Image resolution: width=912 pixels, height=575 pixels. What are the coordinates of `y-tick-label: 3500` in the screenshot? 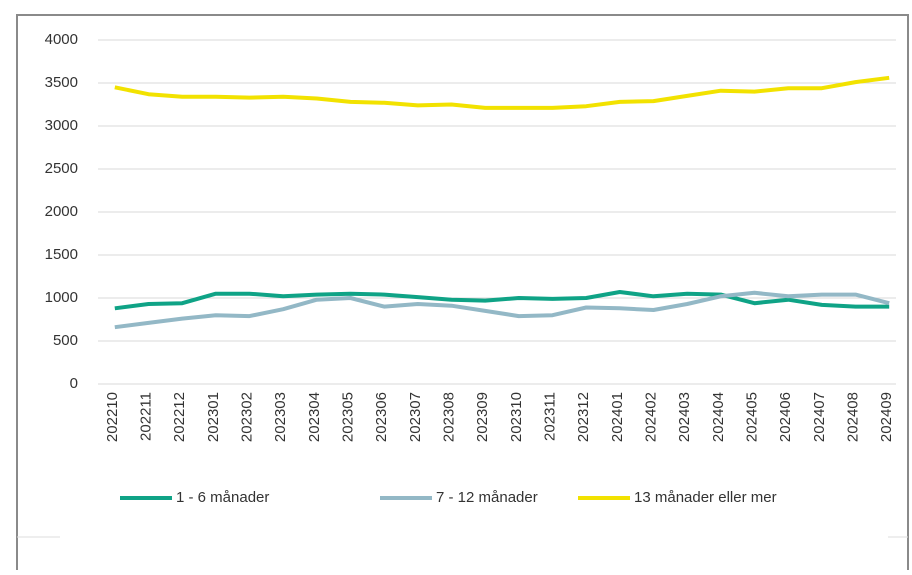 It's located at (61, 82).